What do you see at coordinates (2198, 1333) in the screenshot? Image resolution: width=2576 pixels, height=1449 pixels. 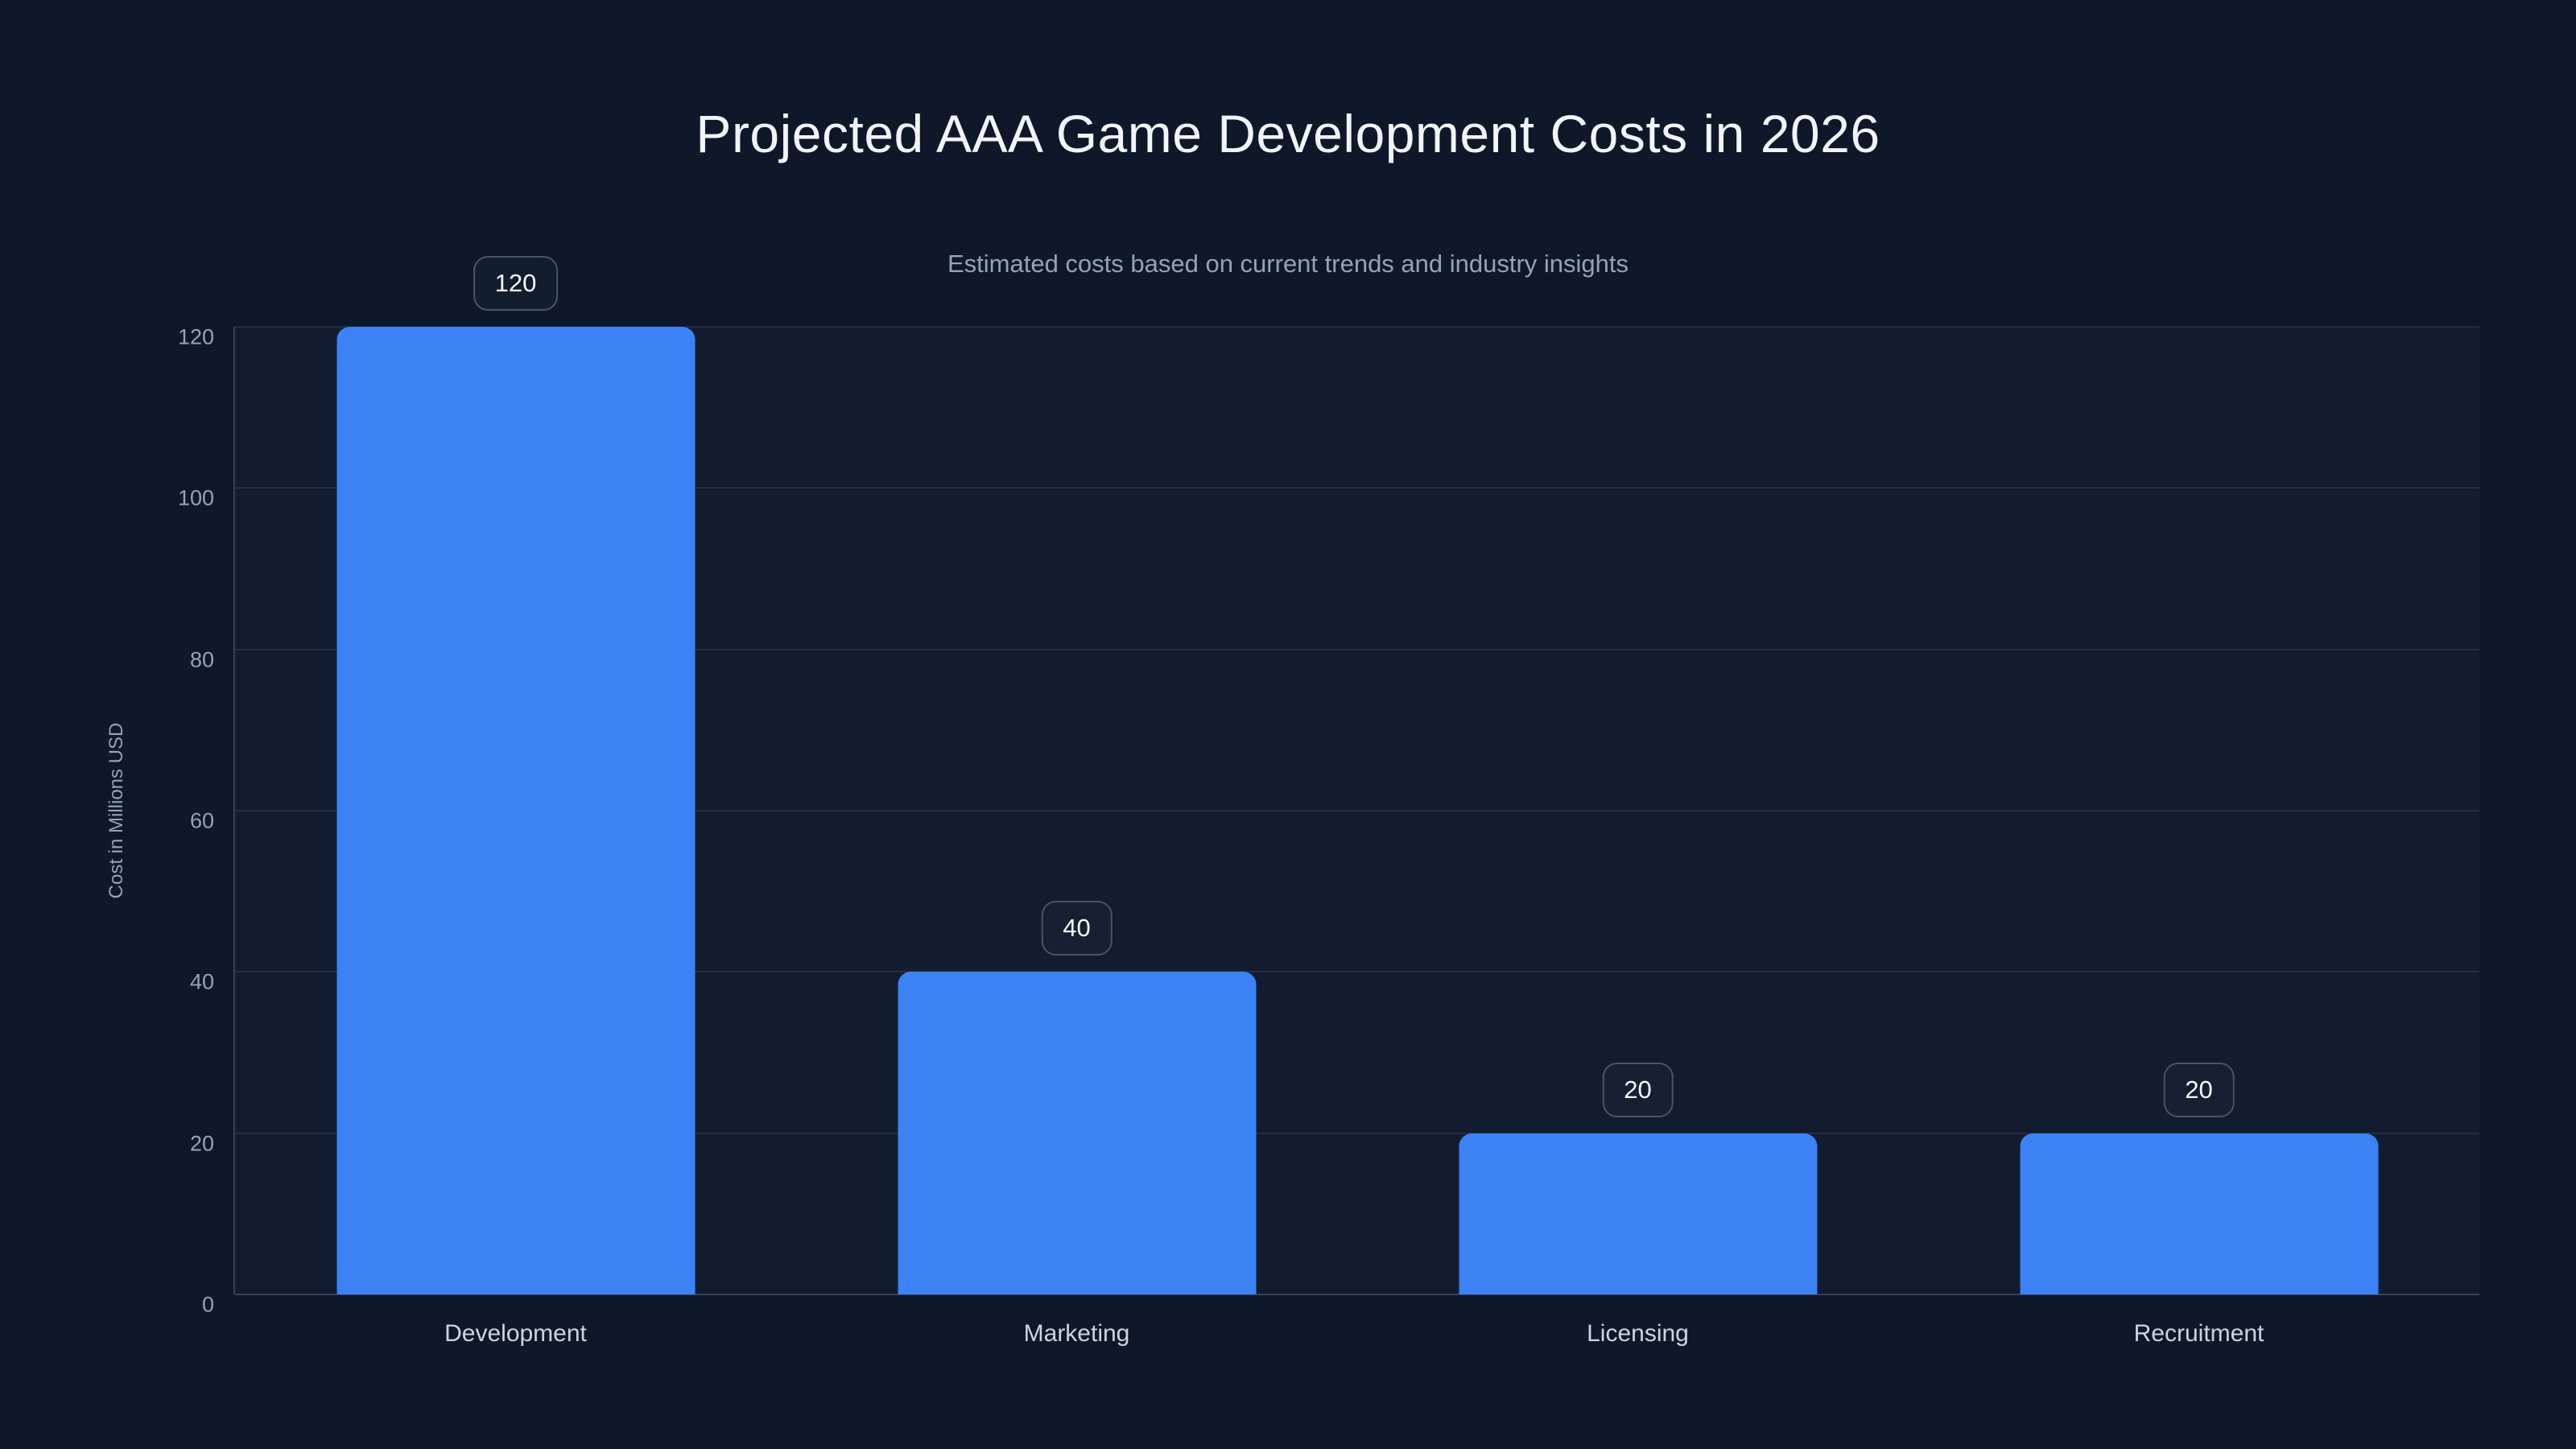 I see `x-label-recruitment: Recruitment` at bounding box center [2198, 1333].